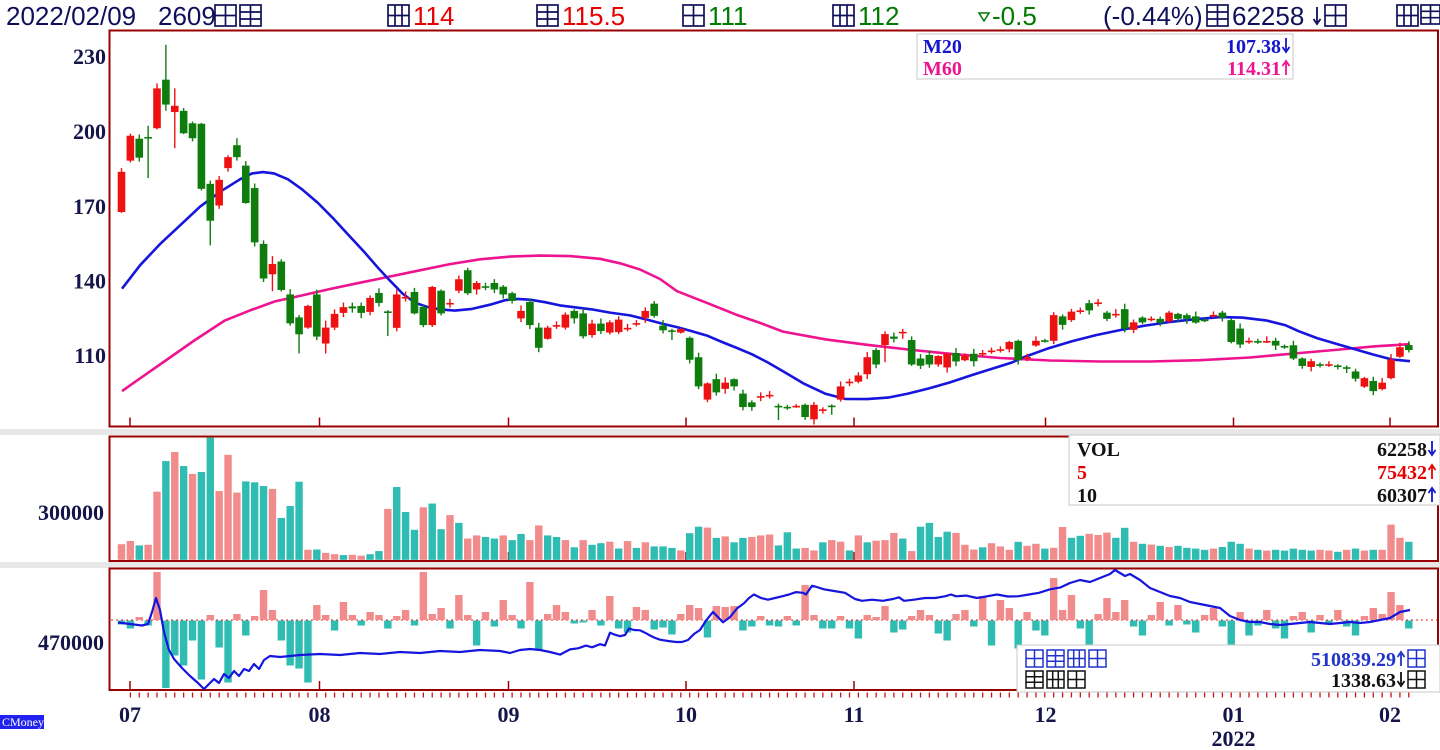 This screenshot has width=1440, height=750. Describe the element at coordinates (23, 722) in the screenshot. I see `svg-text: CMoney` at that location.